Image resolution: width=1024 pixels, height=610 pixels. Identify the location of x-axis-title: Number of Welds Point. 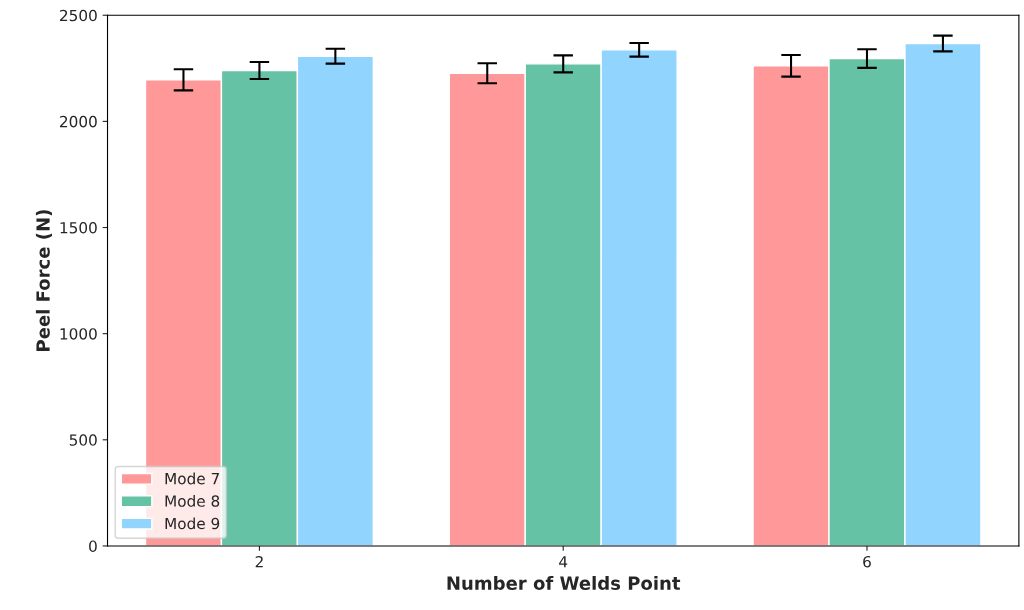
(564, 583).